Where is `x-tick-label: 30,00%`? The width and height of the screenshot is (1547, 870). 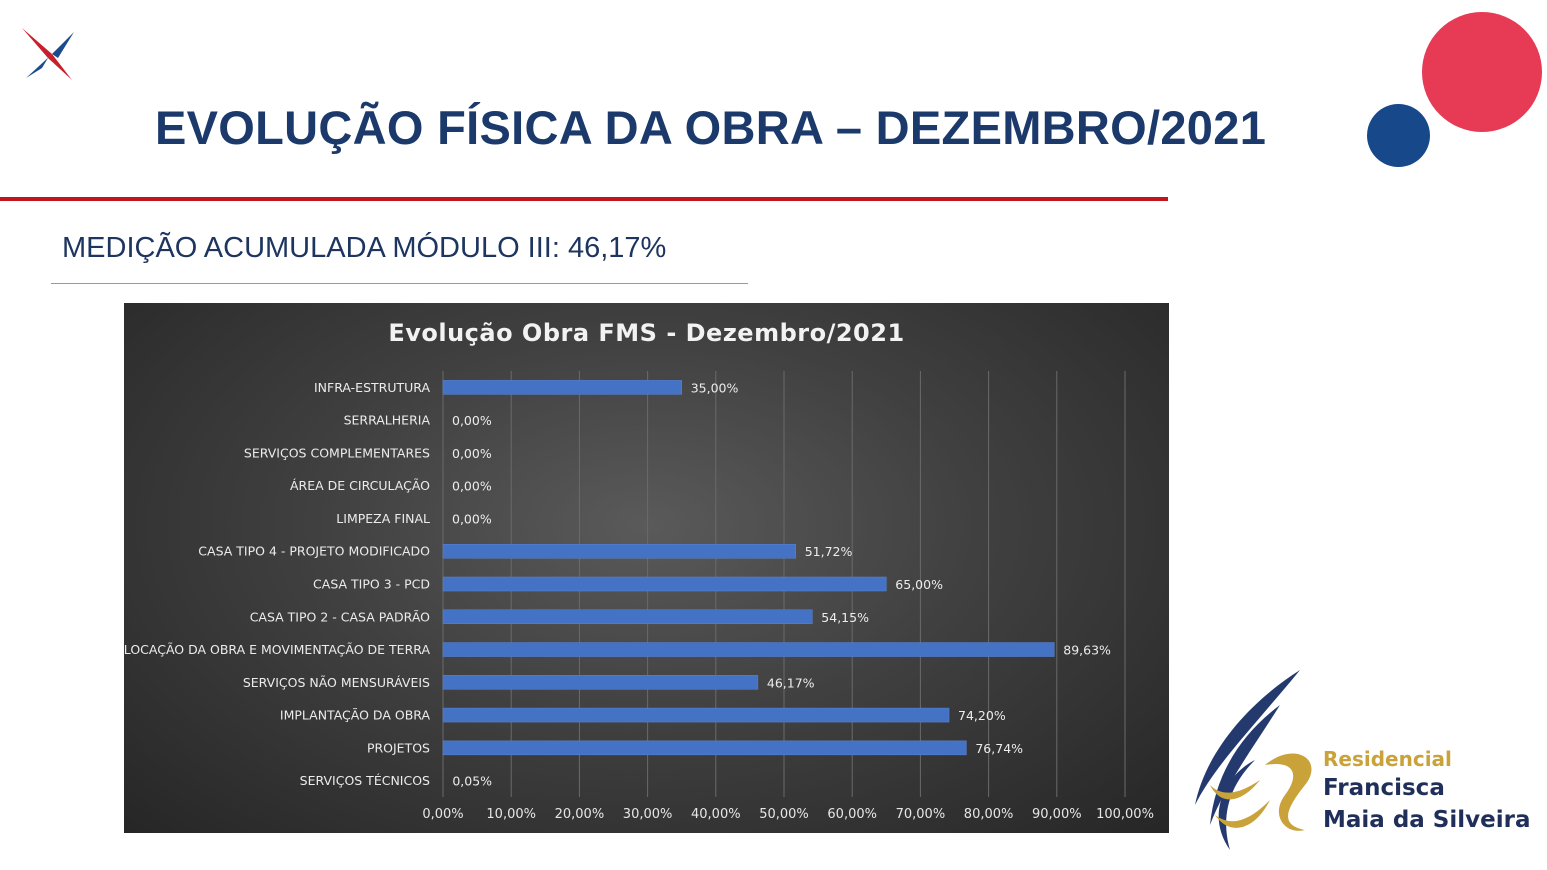 x-tick-label: 30,00% is located at coordinates (648, 814).